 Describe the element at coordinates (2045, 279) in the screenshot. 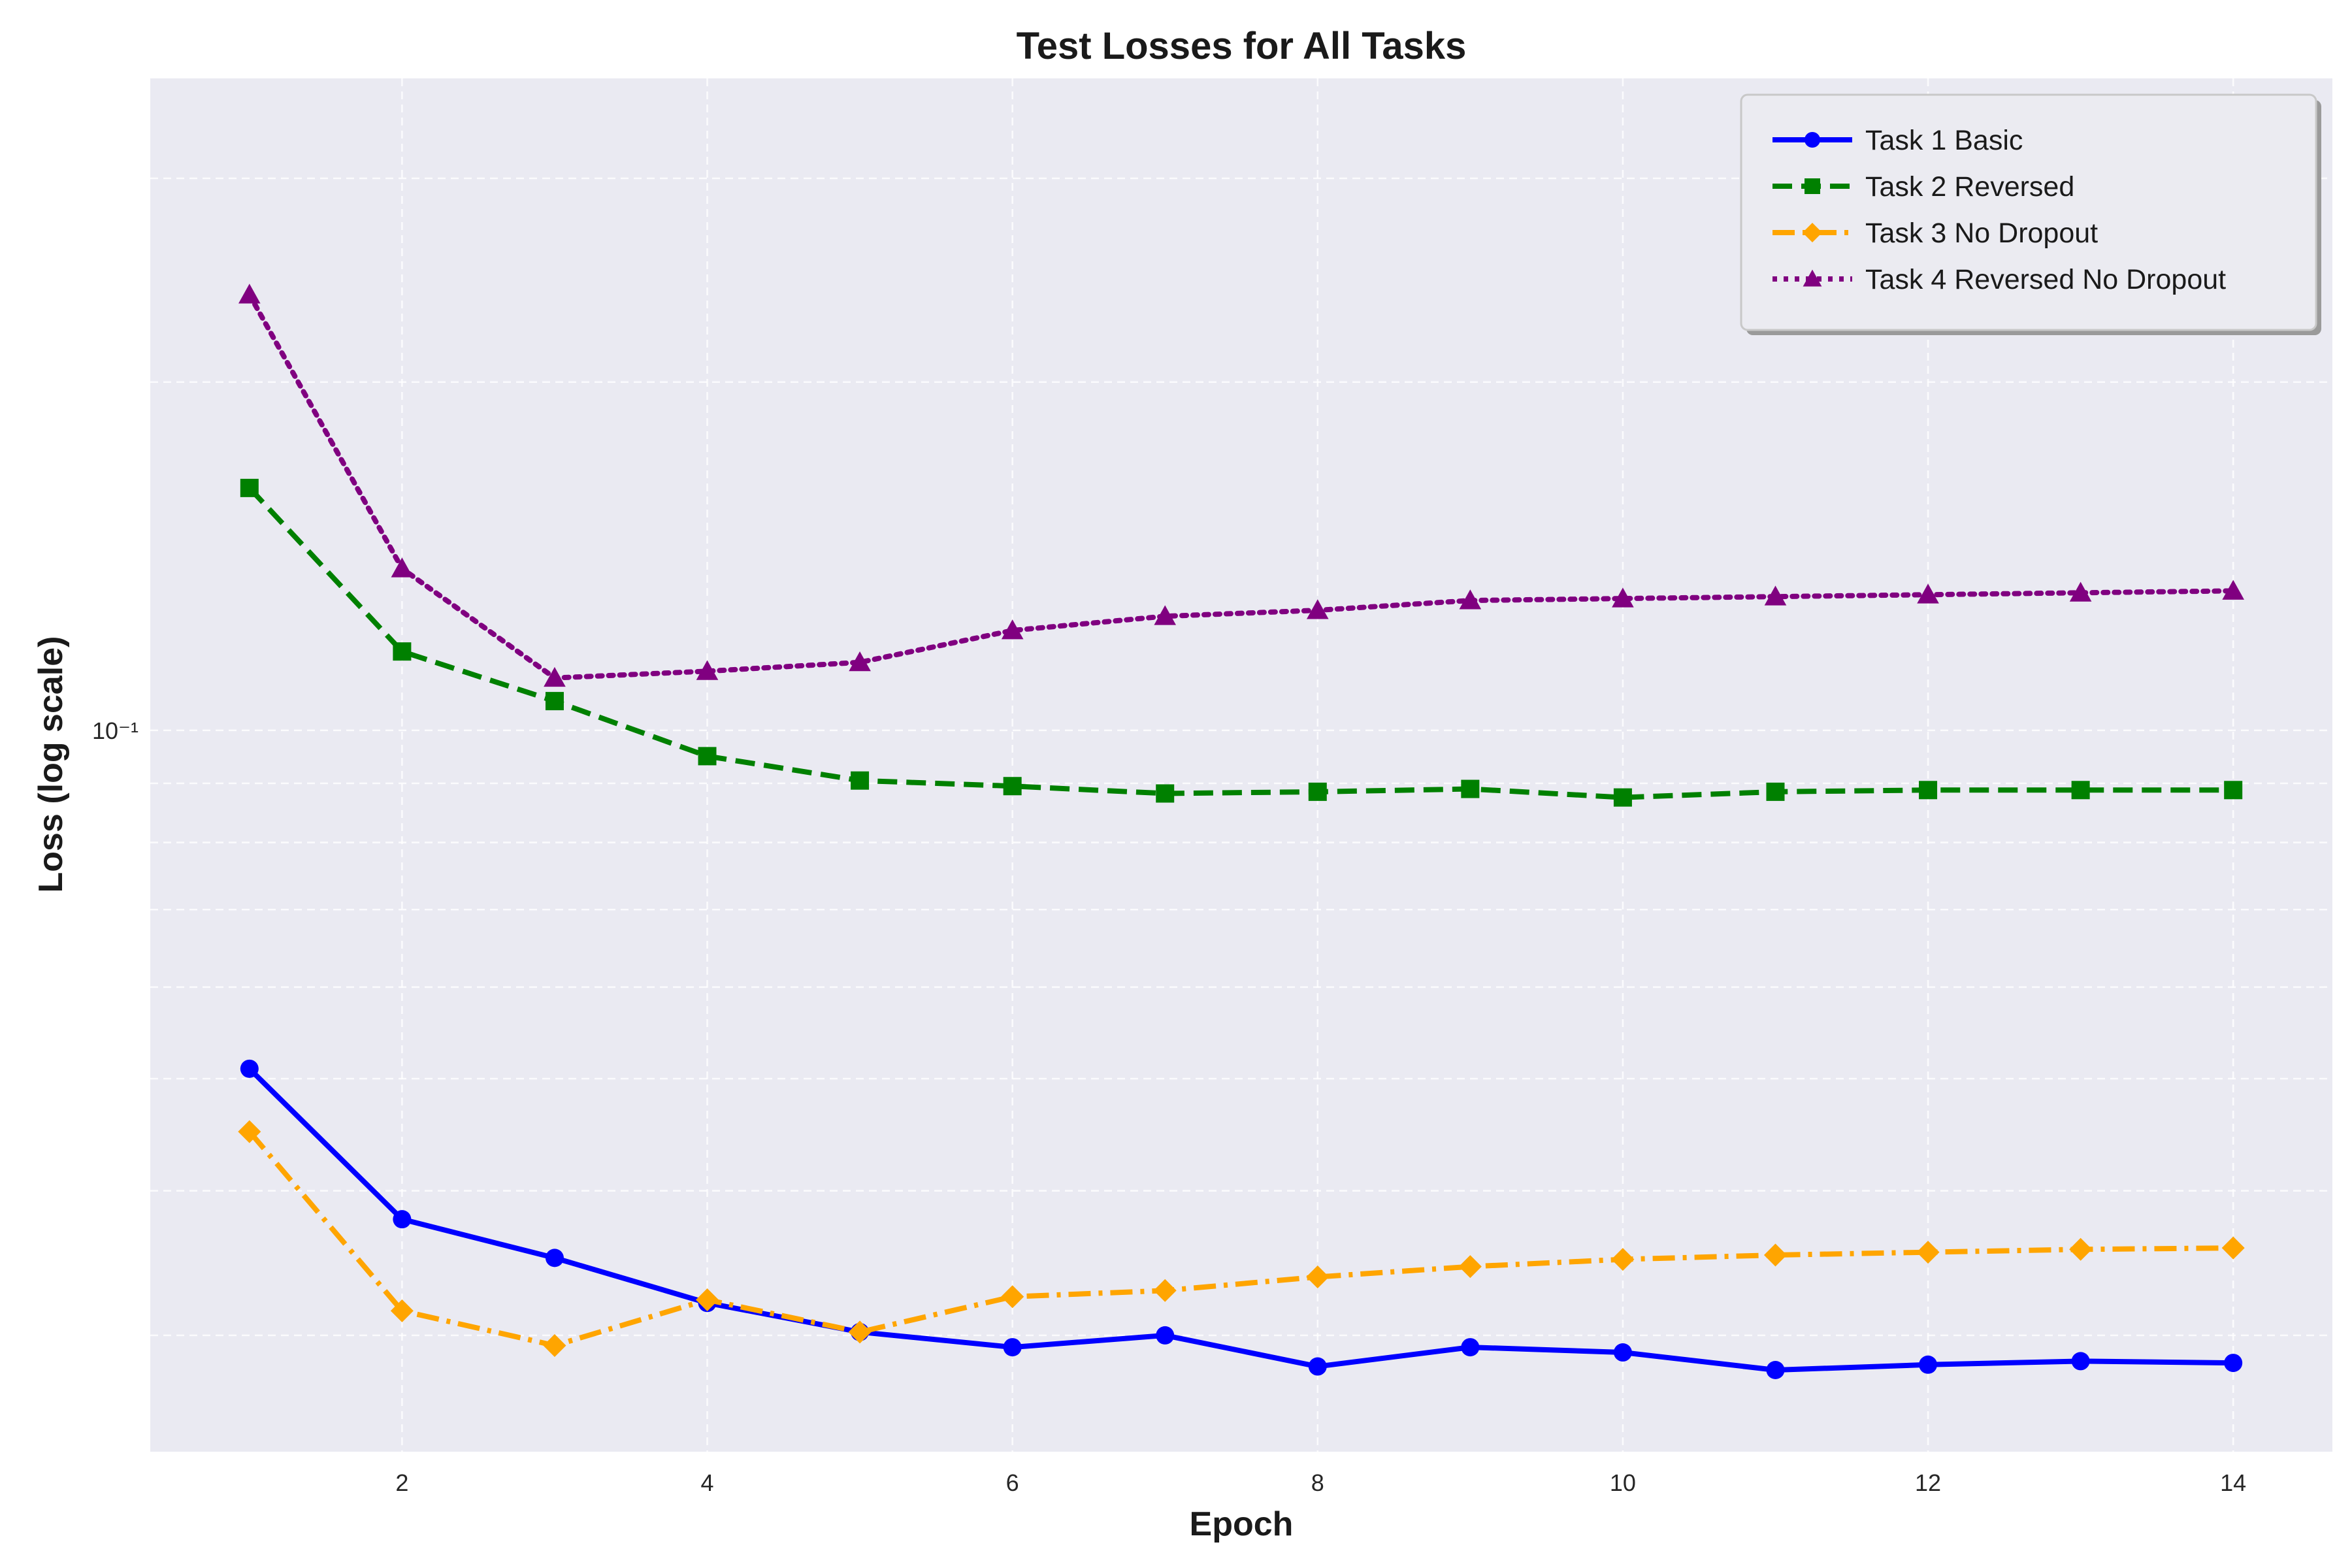

I see `legend-label: Task 4 Reversed No Dropout` at that location.